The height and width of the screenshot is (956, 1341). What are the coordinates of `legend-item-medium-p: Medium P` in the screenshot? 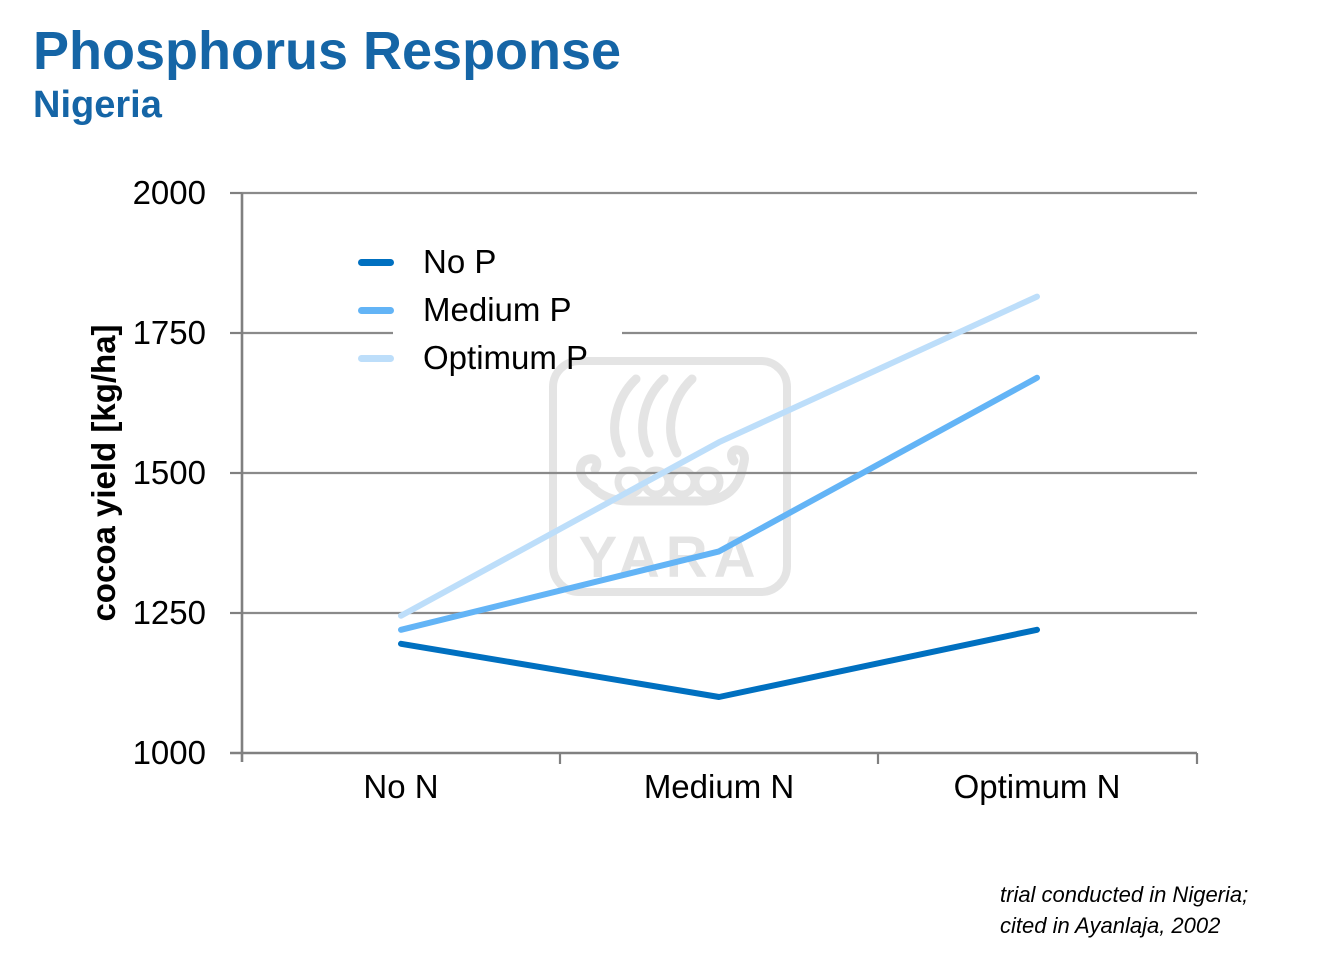 It's located at (473, 310).